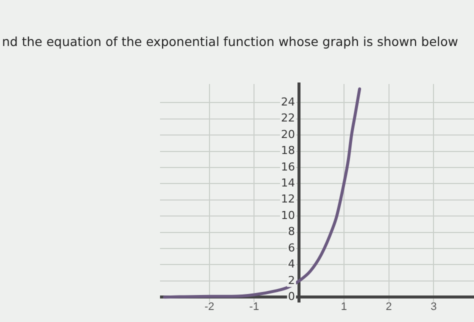  What do you see at coordinates (433, 306) in the screenshot?
I see `x-tick-label: 3` at bounding box center [433, 306].